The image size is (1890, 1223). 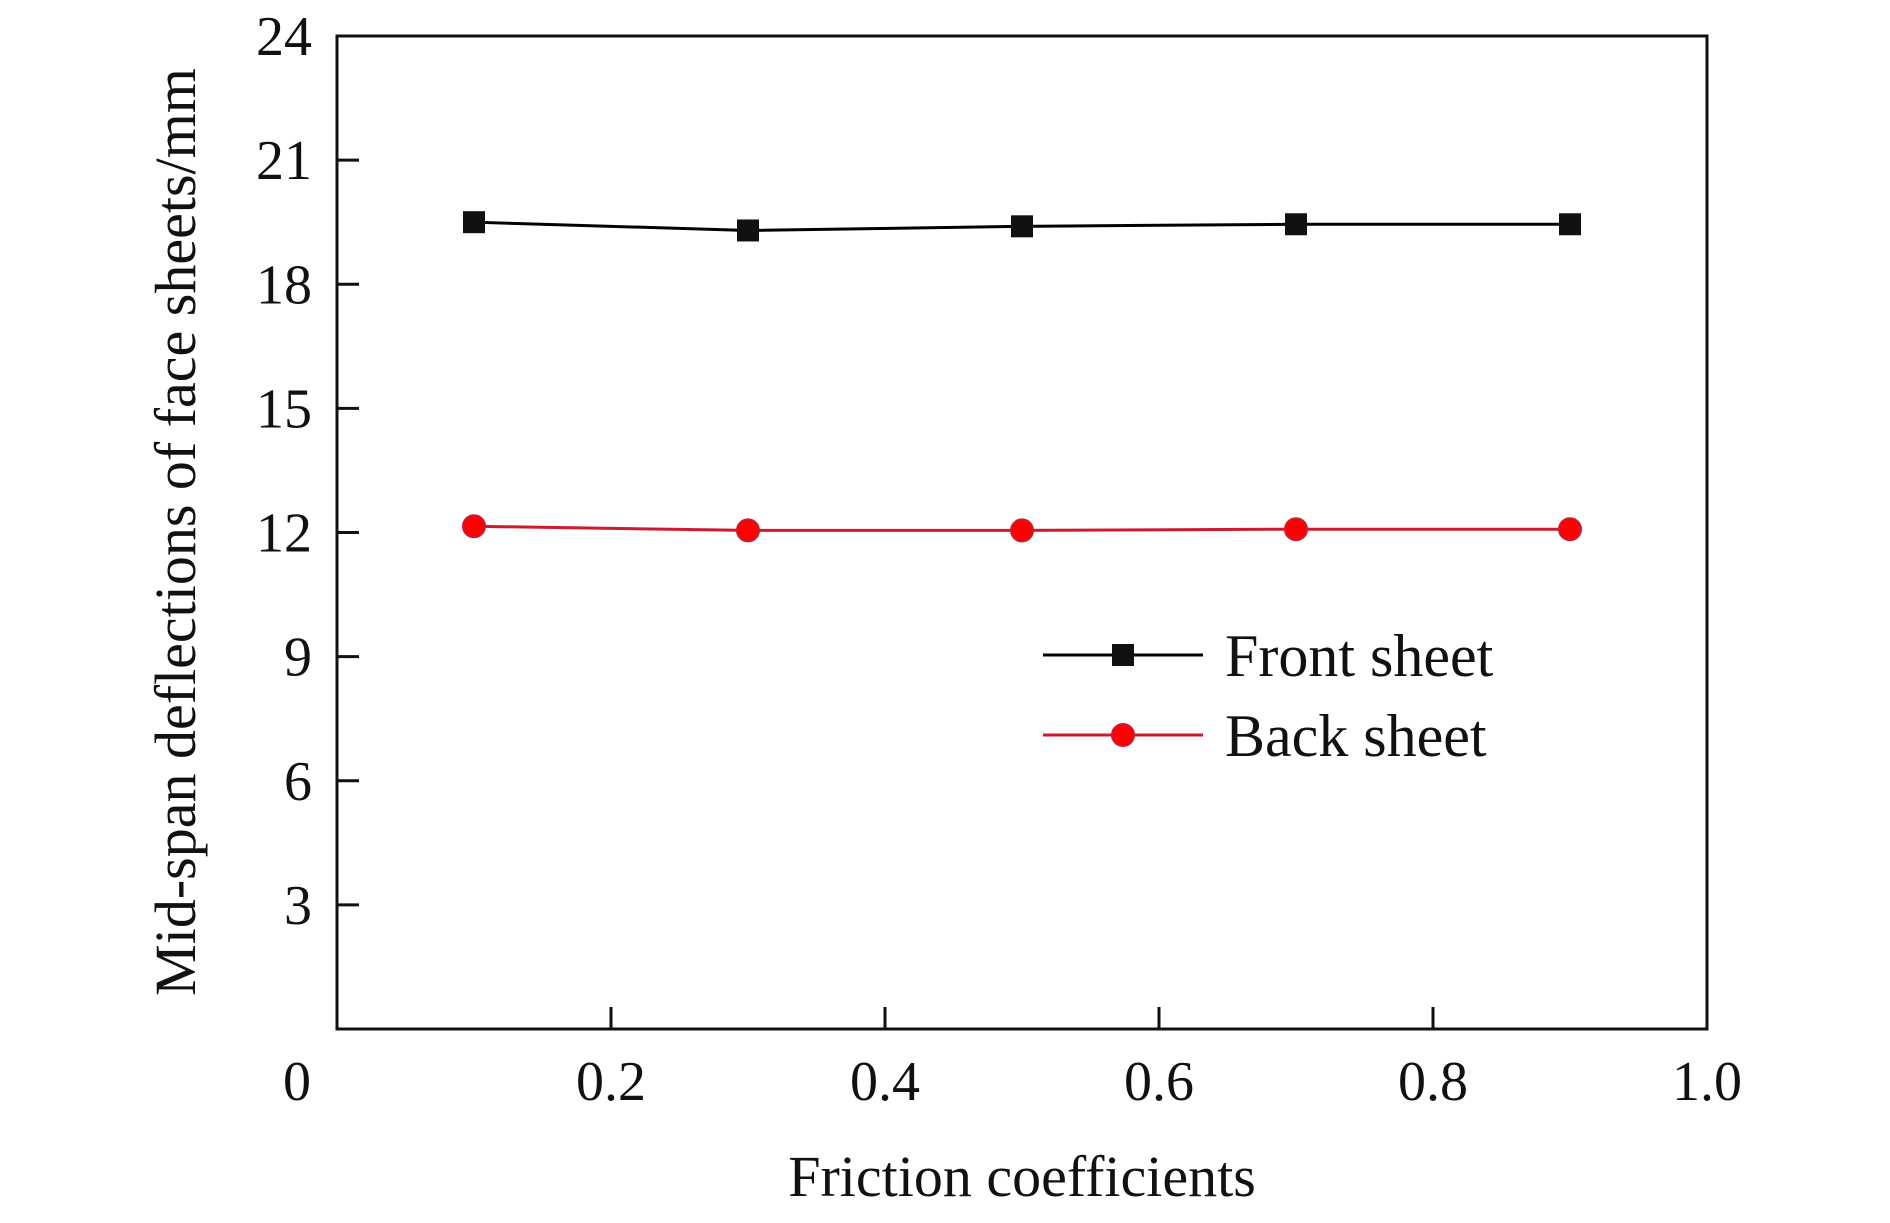 What do you see at coordinates (298, 906) in the screenshot?
I see `y-tick-label: 3` at bounding box center [298, 906].